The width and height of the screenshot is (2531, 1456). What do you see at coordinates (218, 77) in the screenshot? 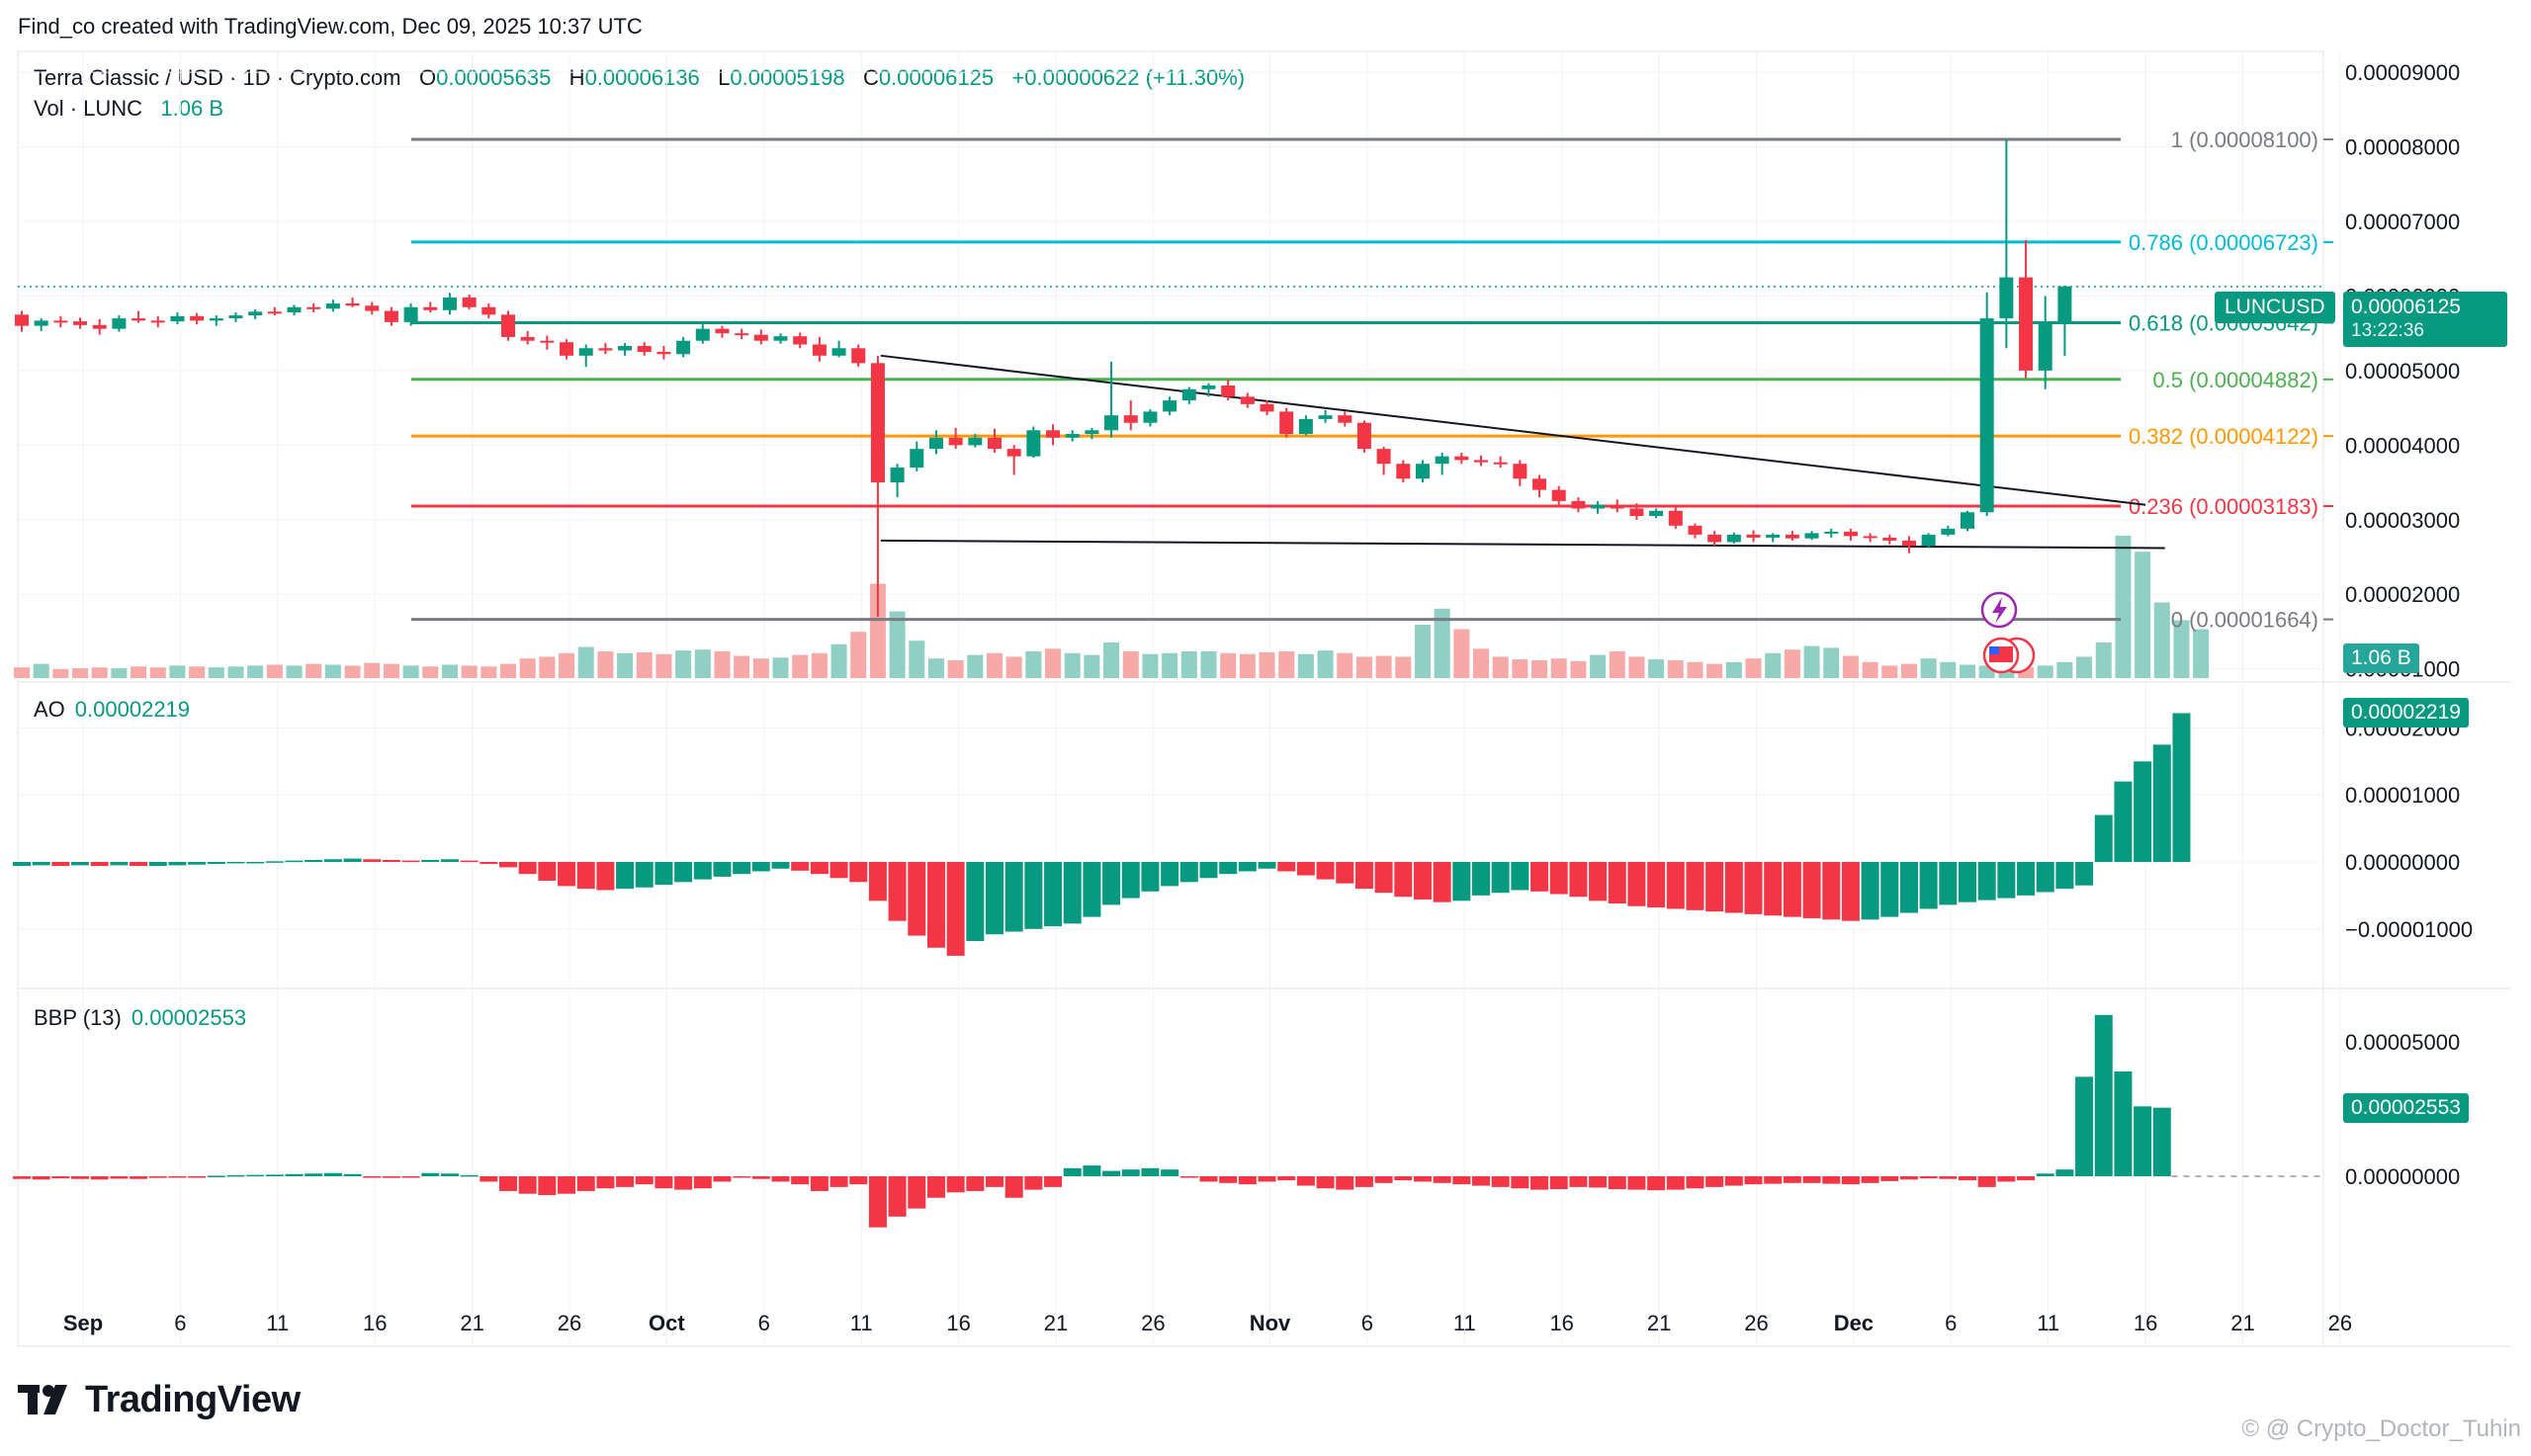
I see `symbol-title: Terra Classic / USD · 1D · Crypto.com` at bounding box center [218, 77].